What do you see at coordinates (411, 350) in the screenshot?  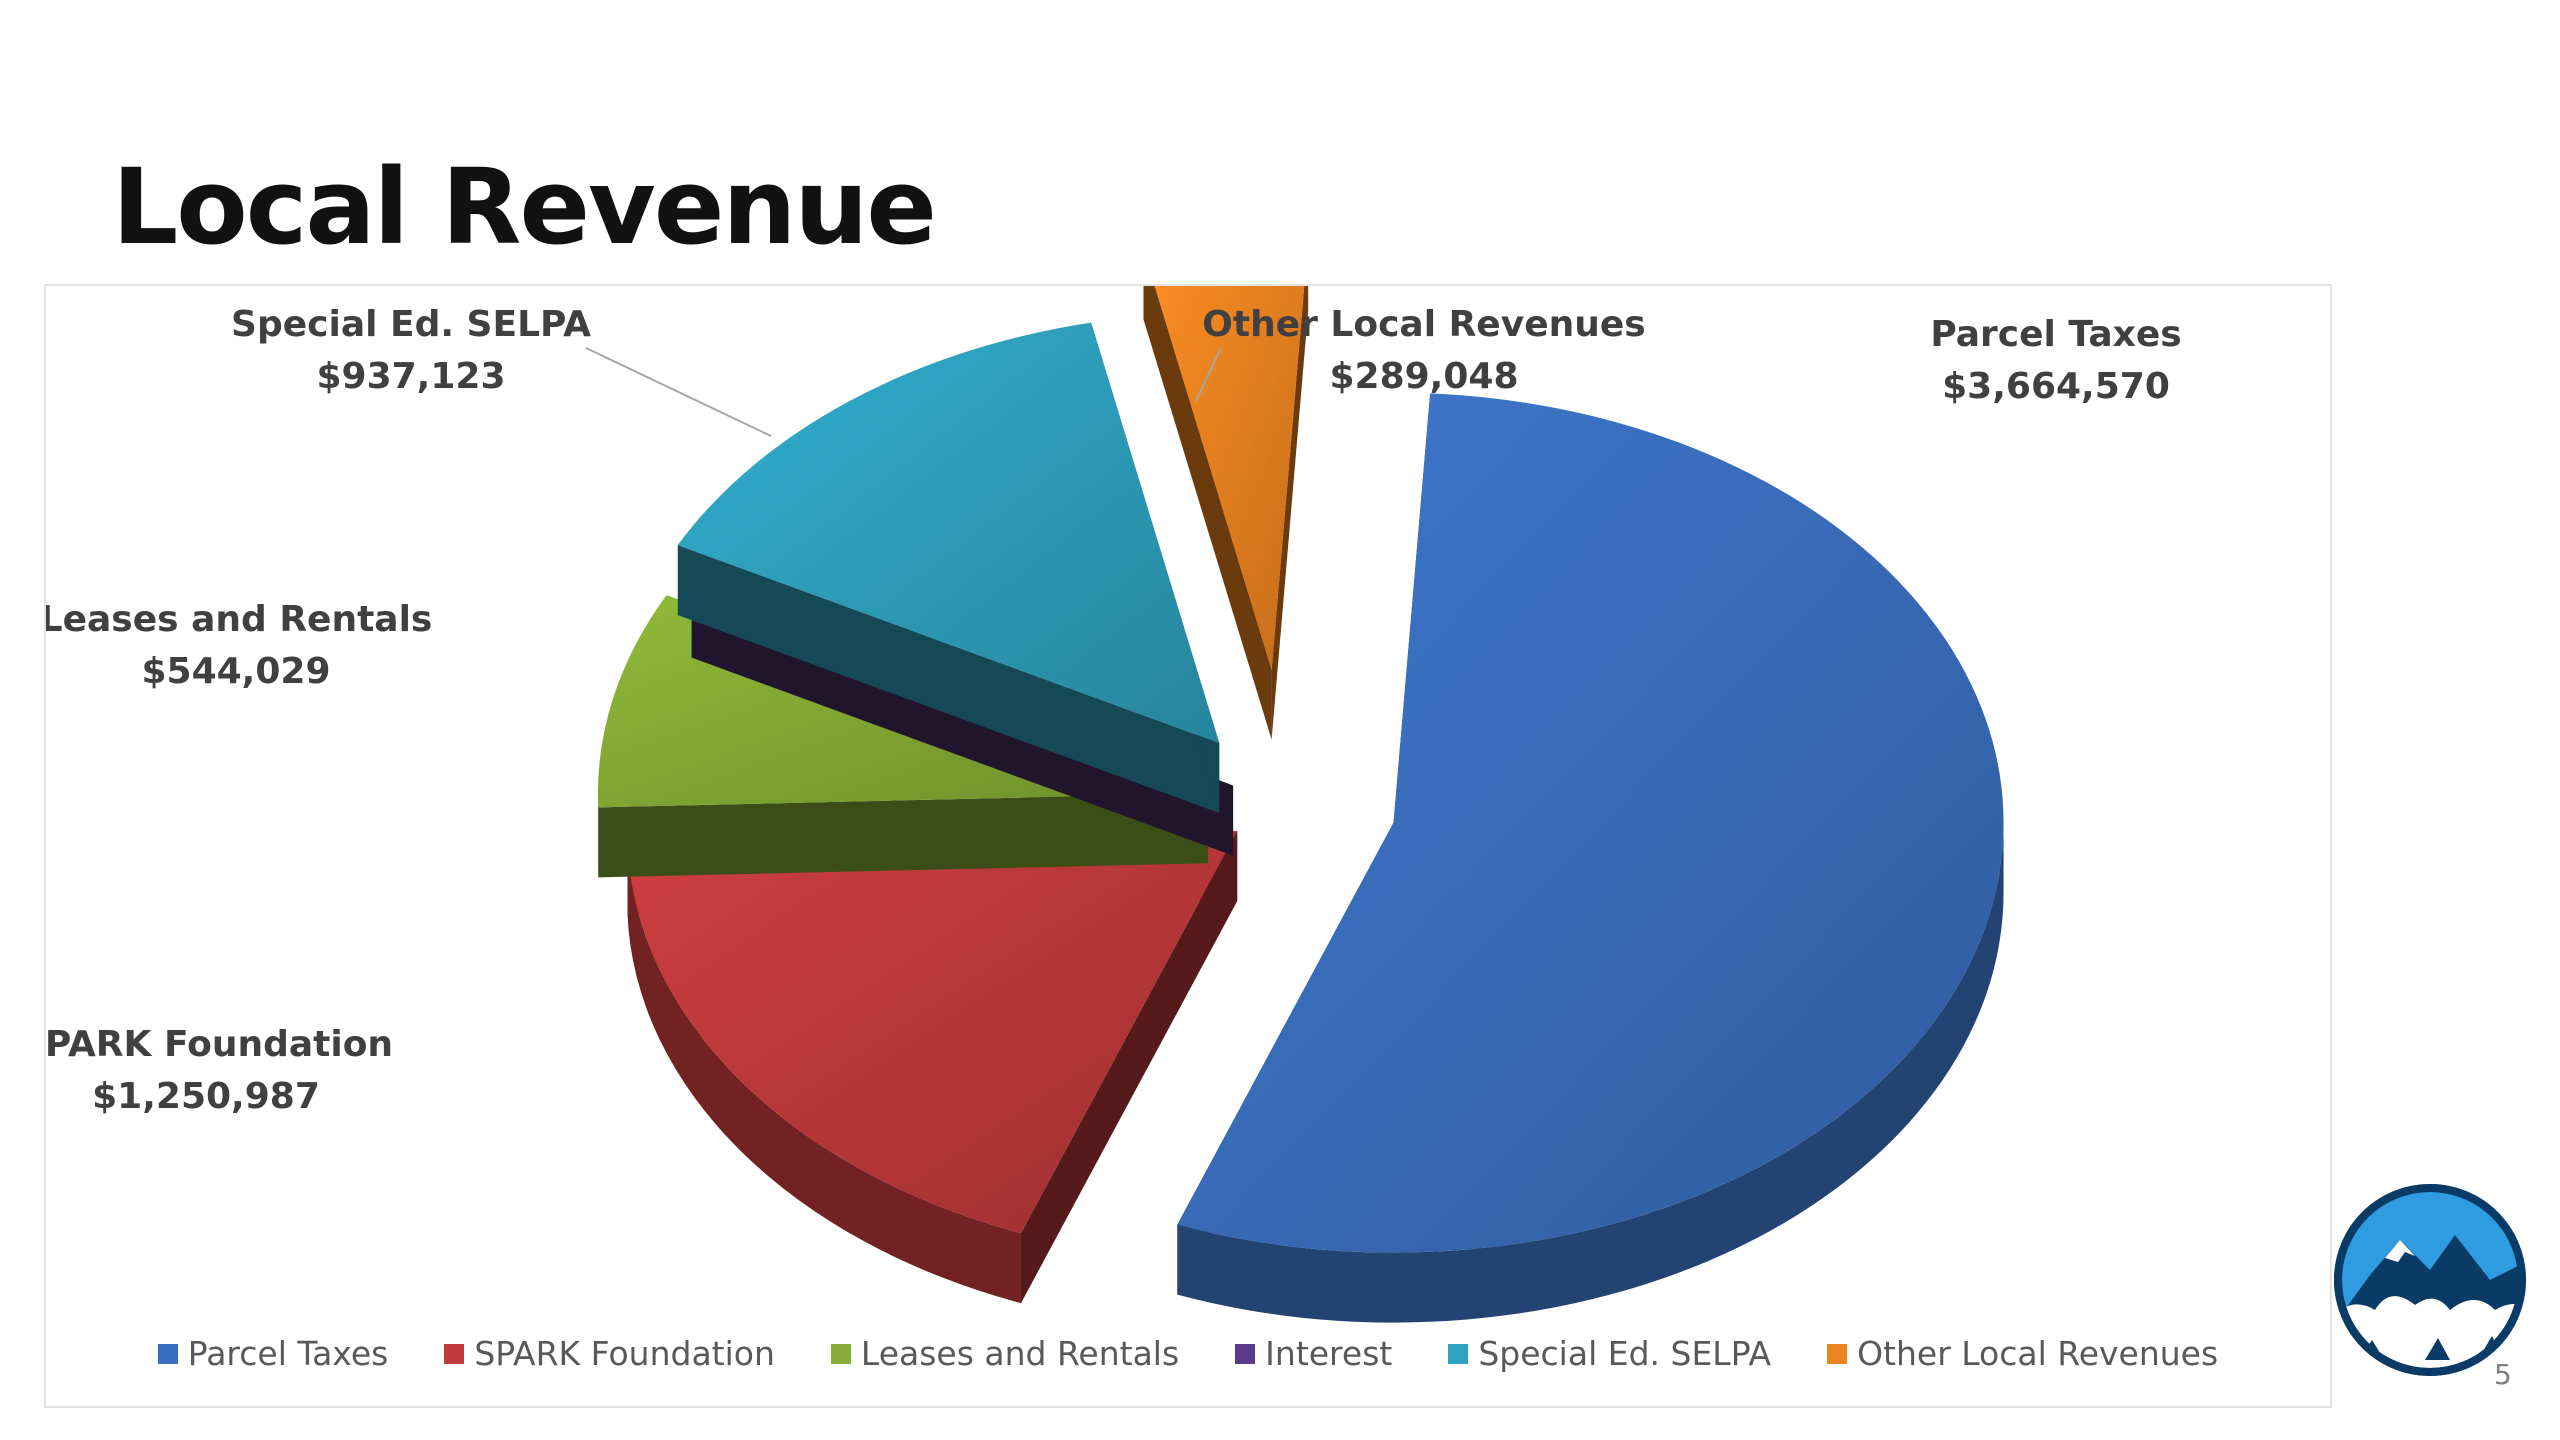 I see `data-label-special-ed-selpa: Special Ed. SELPA $937,123` at bounding box center [411, 350].